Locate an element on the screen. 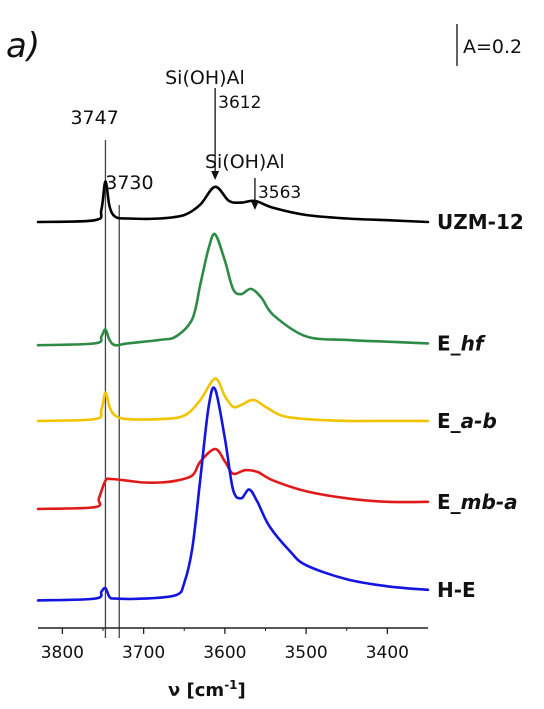  reference-label-3730: 3730 is located at coordinates (129, 183).